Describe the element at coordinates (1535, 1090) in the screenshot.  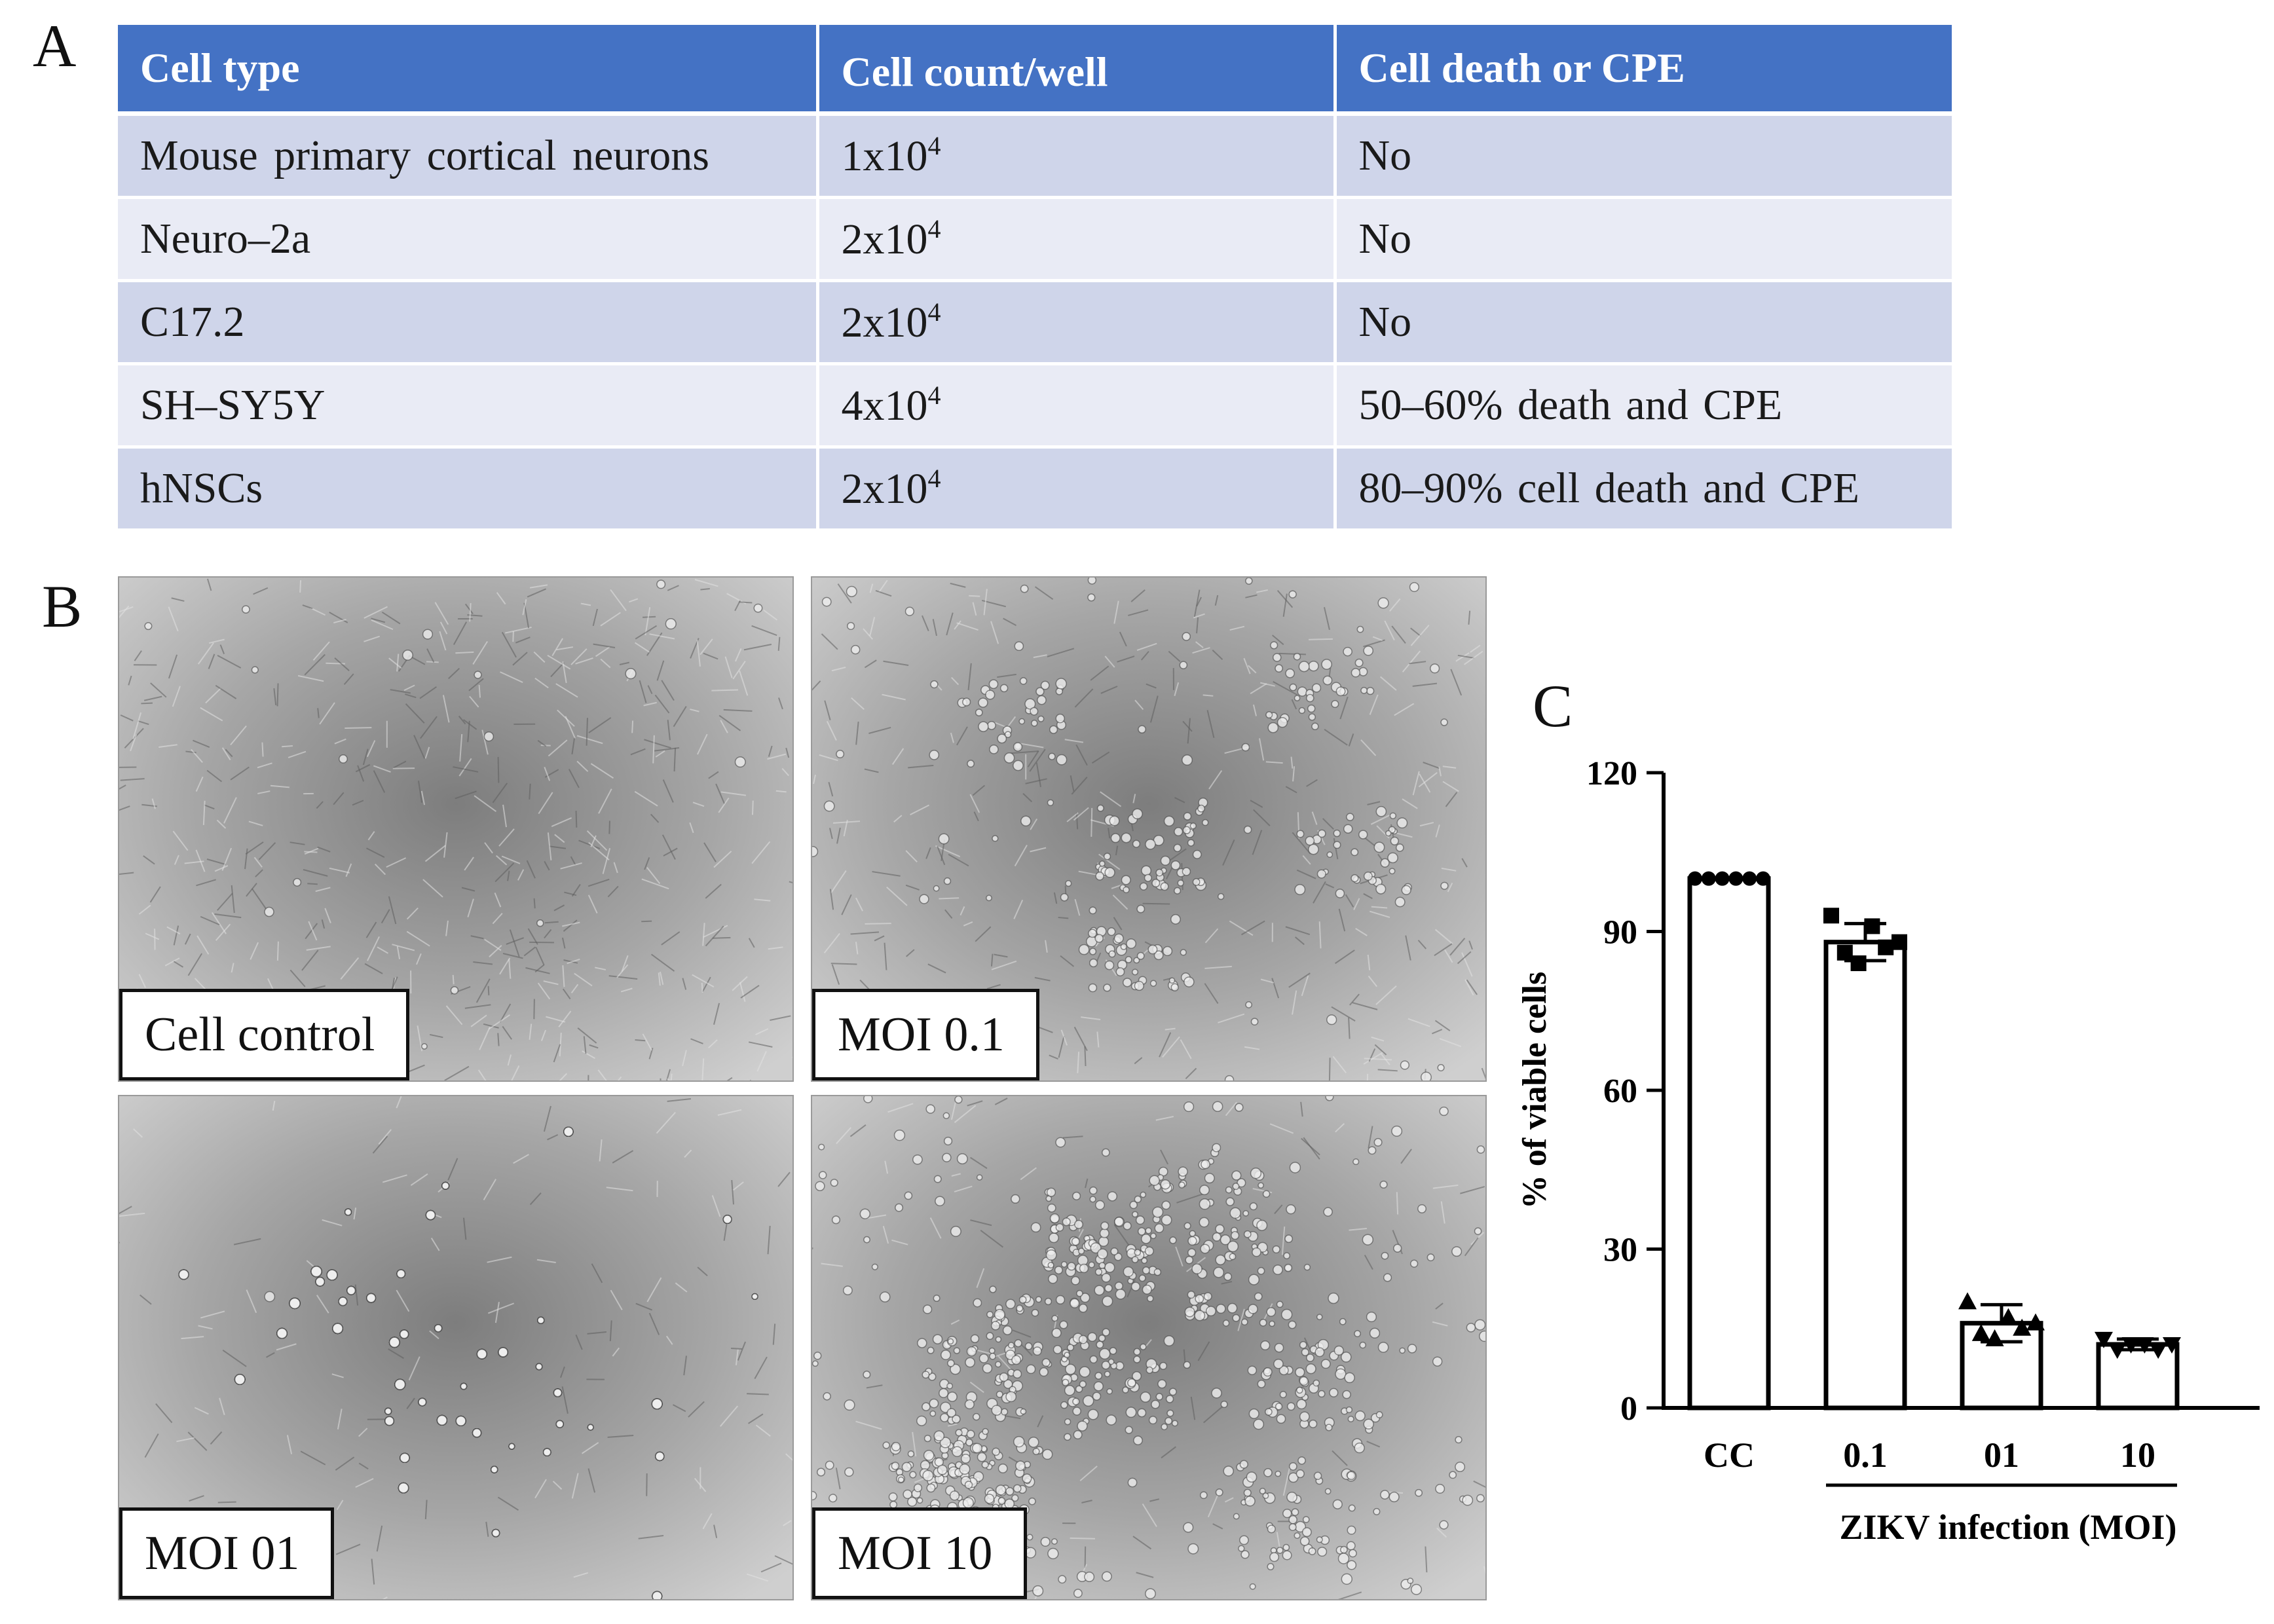
I see `y-axis-title: % of viable cells` at that location.